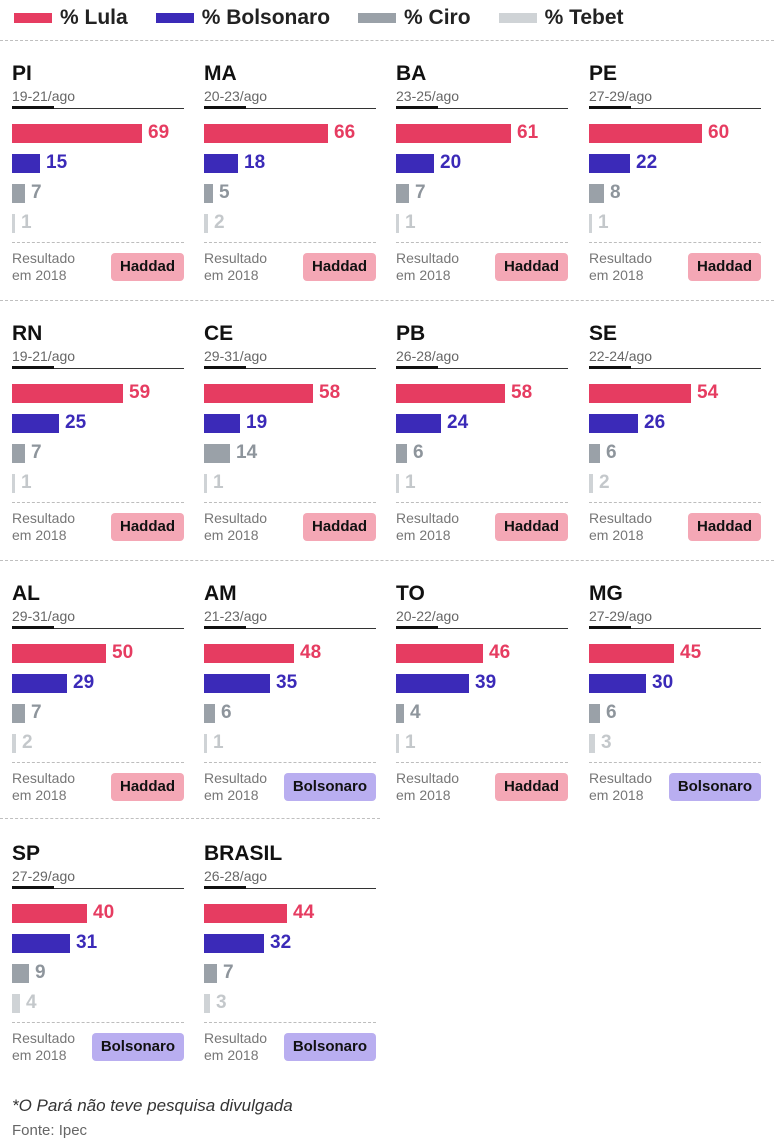  What do you see at coordinates (500, 652) in the screenshot?
I see `value-label-lula: 46` at bounding box center [500, 652].